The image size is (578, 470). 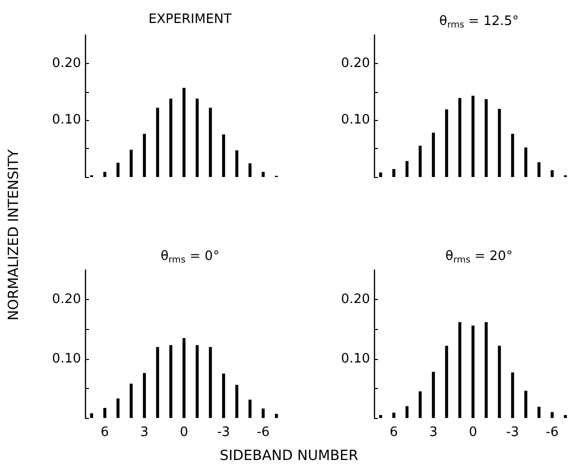 What do you see at coordinates (289, 456) in the screenshot?
I see `x-axis-title: SIDEBAND NUMBER` at bounding box center [289, 456].